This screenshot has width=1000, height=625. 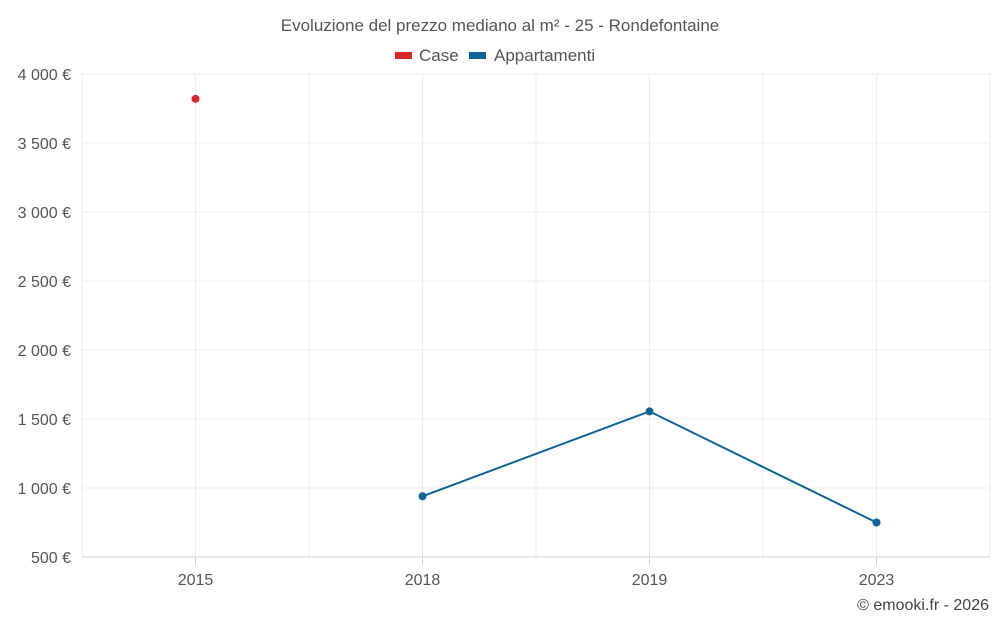 I want to click on x-tick-label: 2015, so click(x=196, y=580).